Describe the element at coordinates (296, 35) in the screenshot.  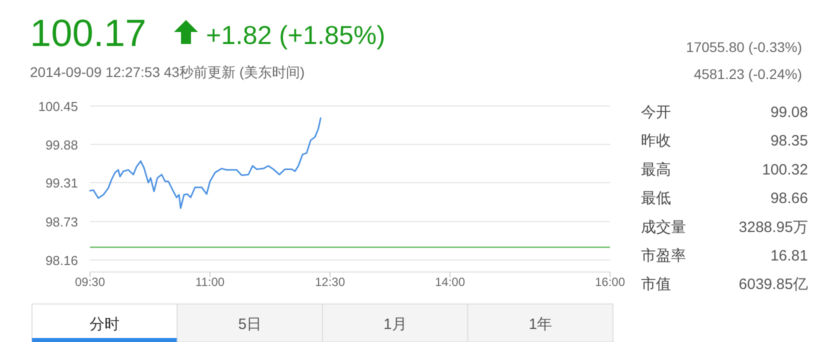
I see `text: +1.82 (+1.85%)` at that location.